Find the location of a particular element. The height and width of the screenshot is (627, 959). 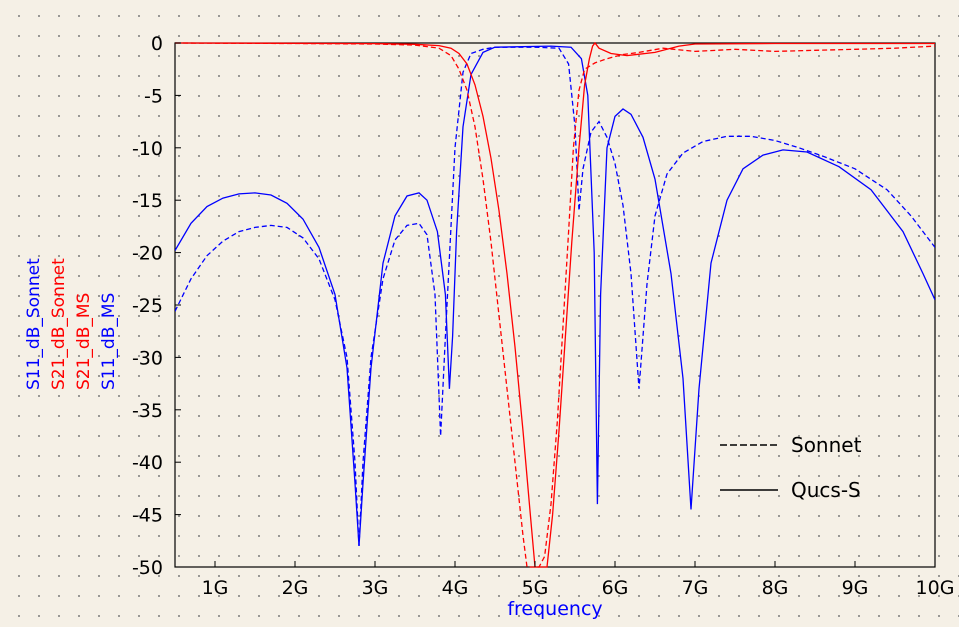

x-axis-title: frequency is located at coordinates (555, 609).